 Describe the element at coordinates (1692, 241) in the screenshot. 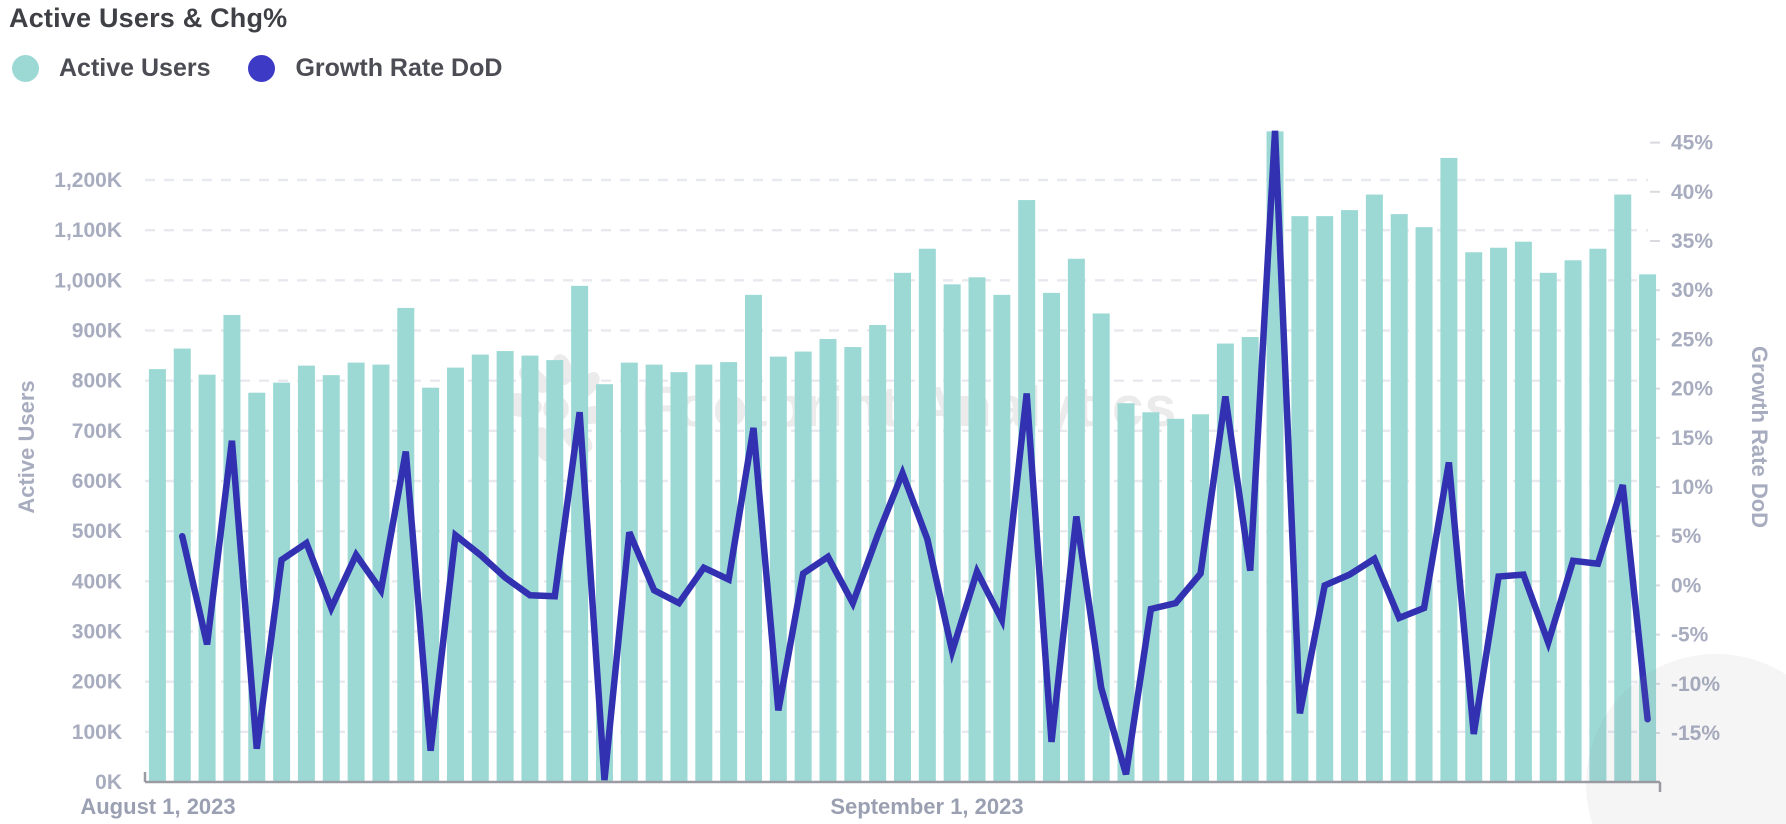

I see `right-axis-tick: 35%` at that location.